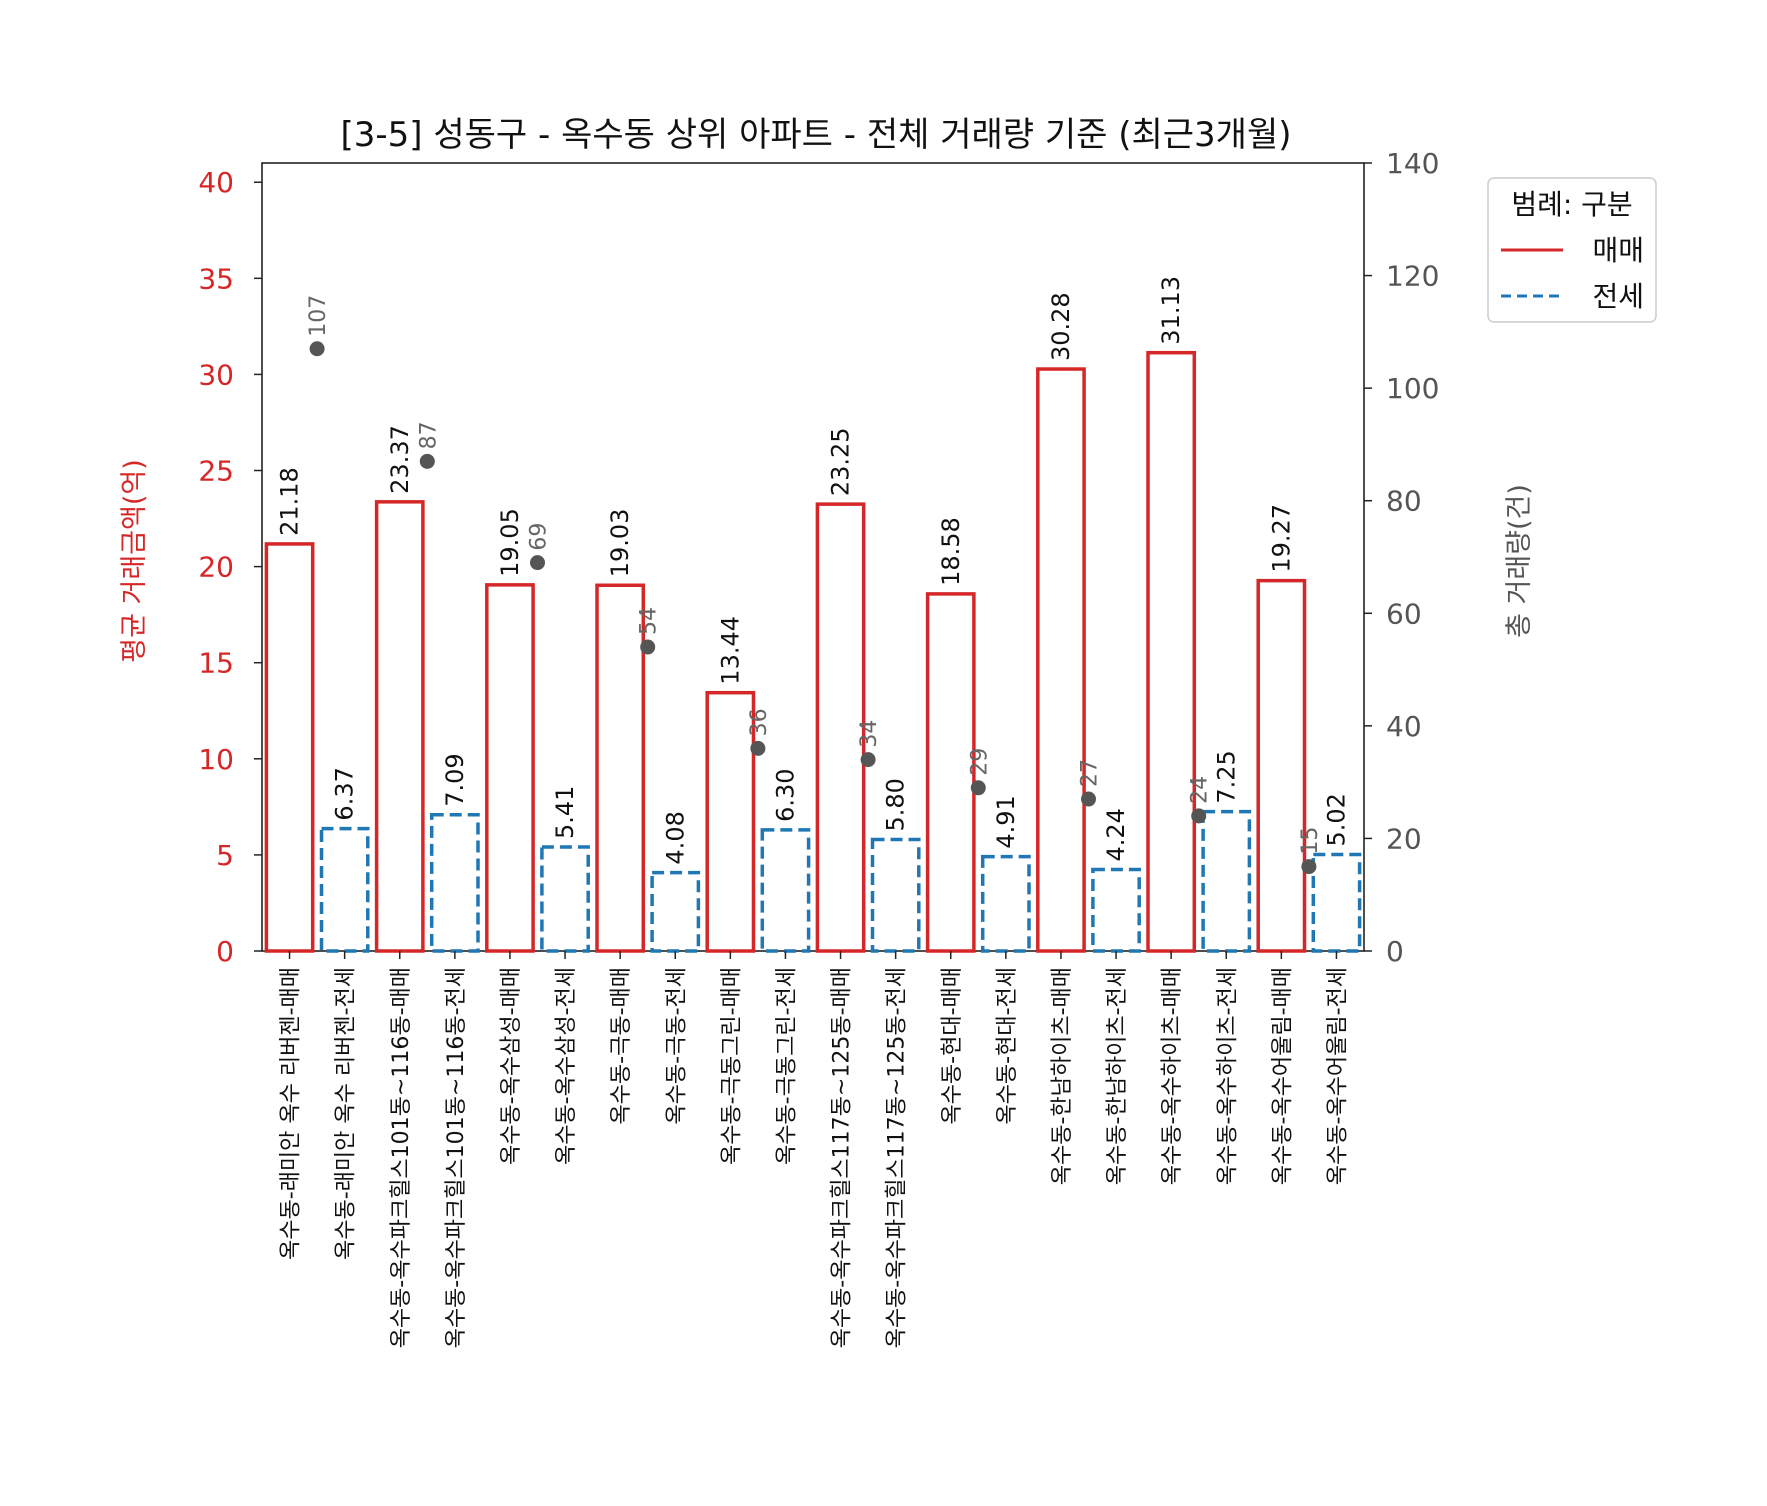 This screenshot has height=1506, width=1767. What do you see at coordinates (539, 537) in the screenshot?
I see `volume-label: 69` at bounding box center [539, 537].